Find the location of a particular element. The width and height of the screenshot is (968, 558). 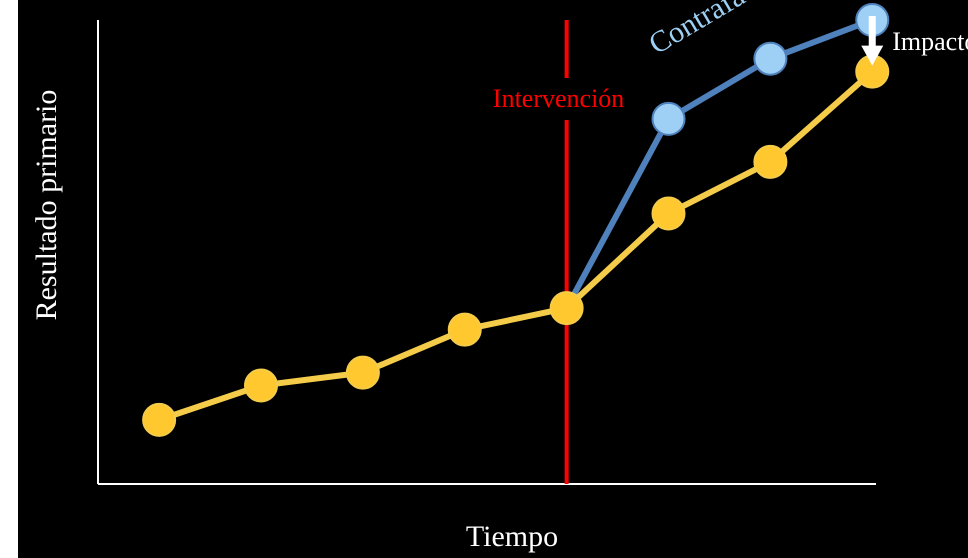

impact-label: Impacto is located at coordinates (930, 41).